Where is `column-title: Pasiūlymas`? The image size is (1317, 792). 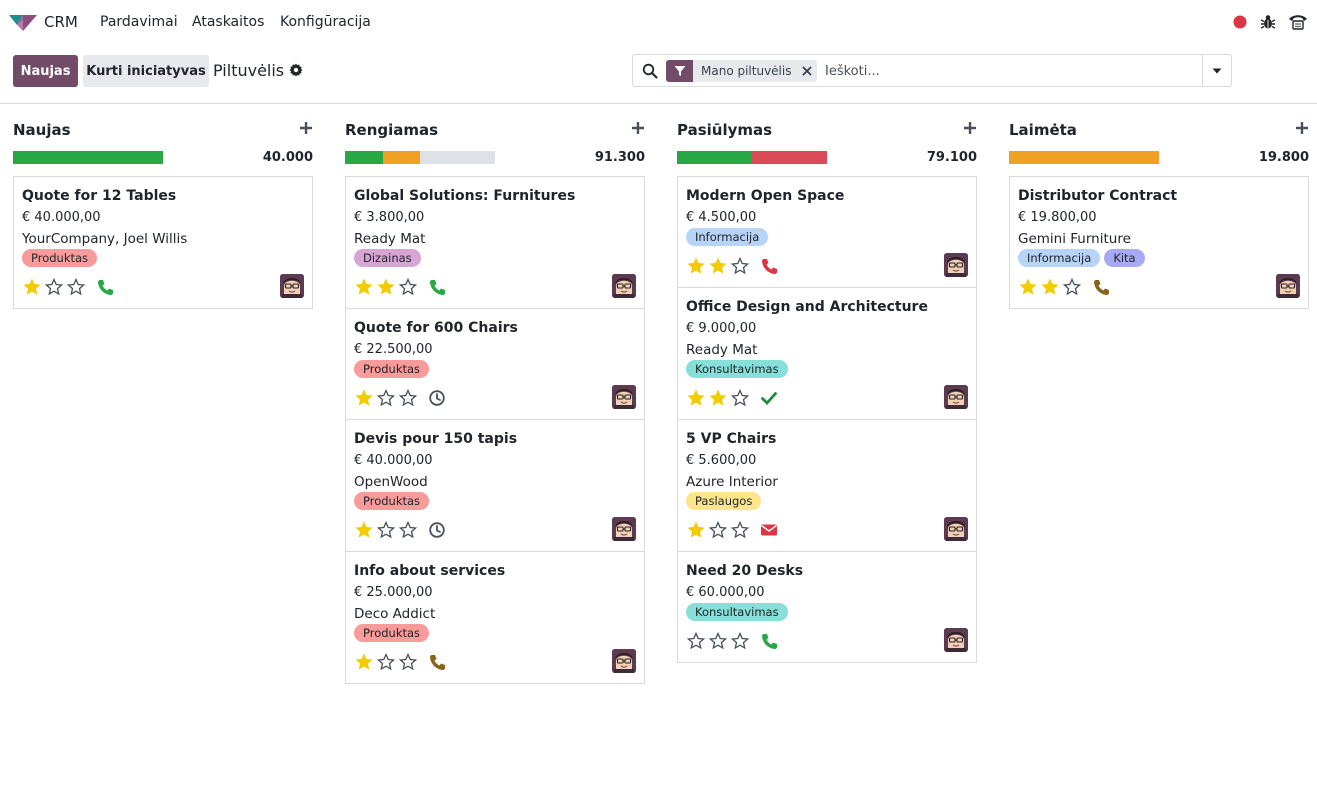 column-title: Pasiūlymas is located at coordinates (725, 130).